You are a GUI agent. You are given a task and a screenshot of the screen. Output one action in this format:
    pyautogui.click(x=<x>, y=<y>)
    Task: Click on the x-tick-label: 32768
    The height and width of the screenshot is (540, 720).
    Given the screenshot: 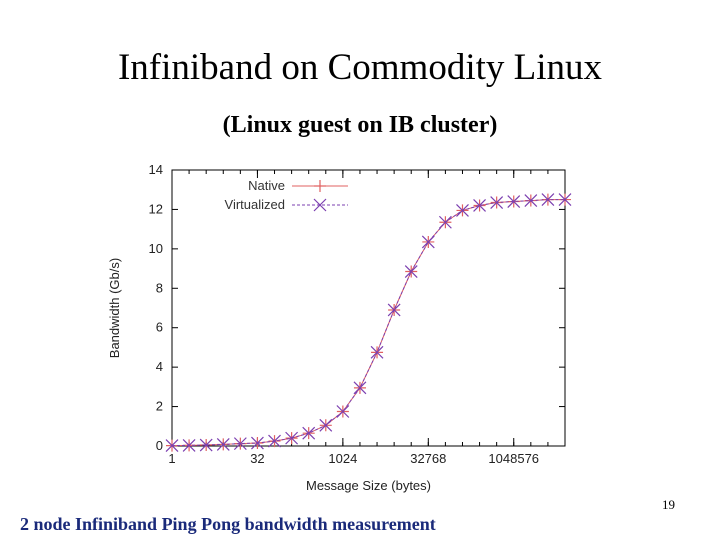 What is the action you would take?
    pyautogui.click(x=428, y=458)
    